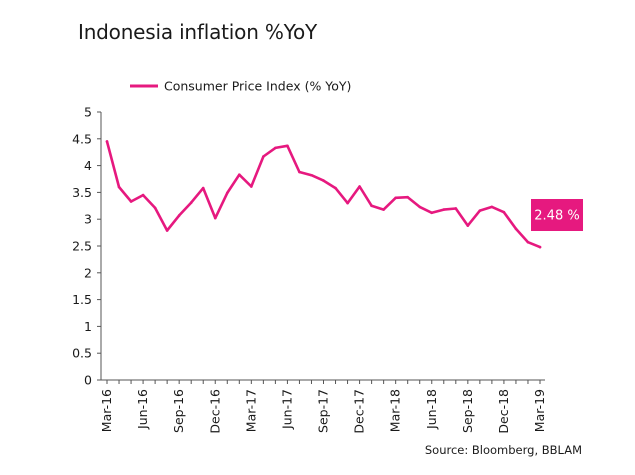 The image size is (635, 475). What do you see at coordinates (395, 410) in the screenshot?
I see `x-tick-label: Mar-18` at bounding box center [395, 410].